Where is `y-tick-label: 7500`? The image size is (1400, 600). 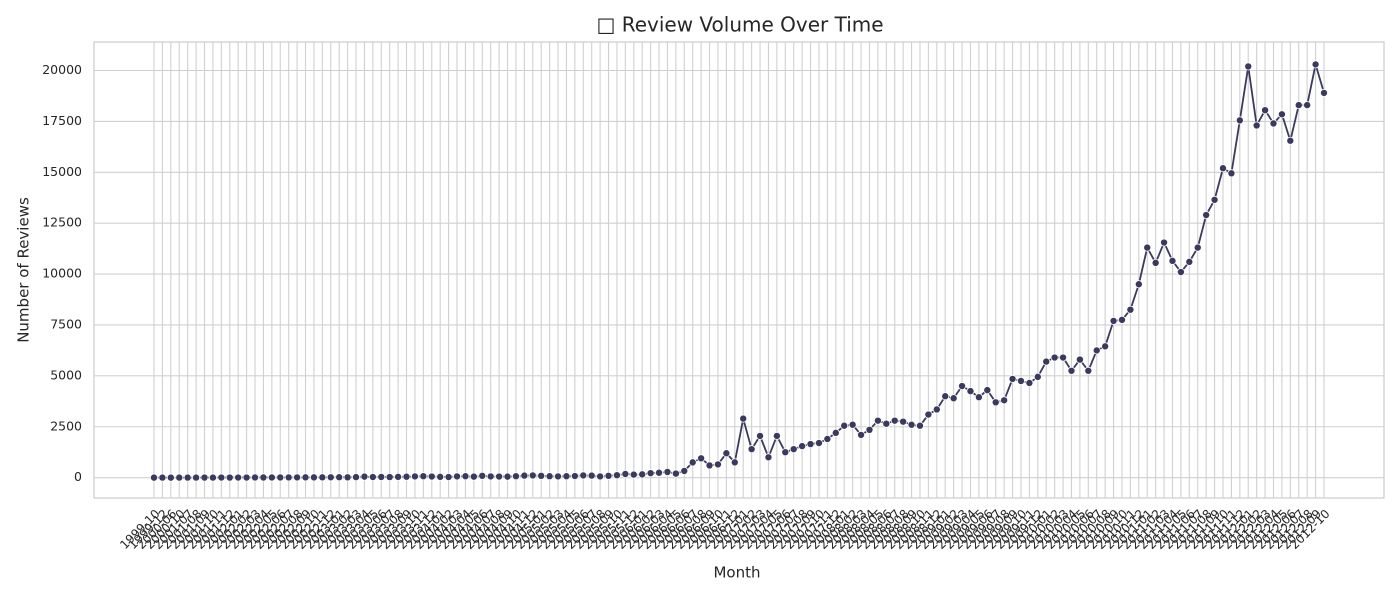
y-tick-label: 7500 is located at coordinates (66, 323).